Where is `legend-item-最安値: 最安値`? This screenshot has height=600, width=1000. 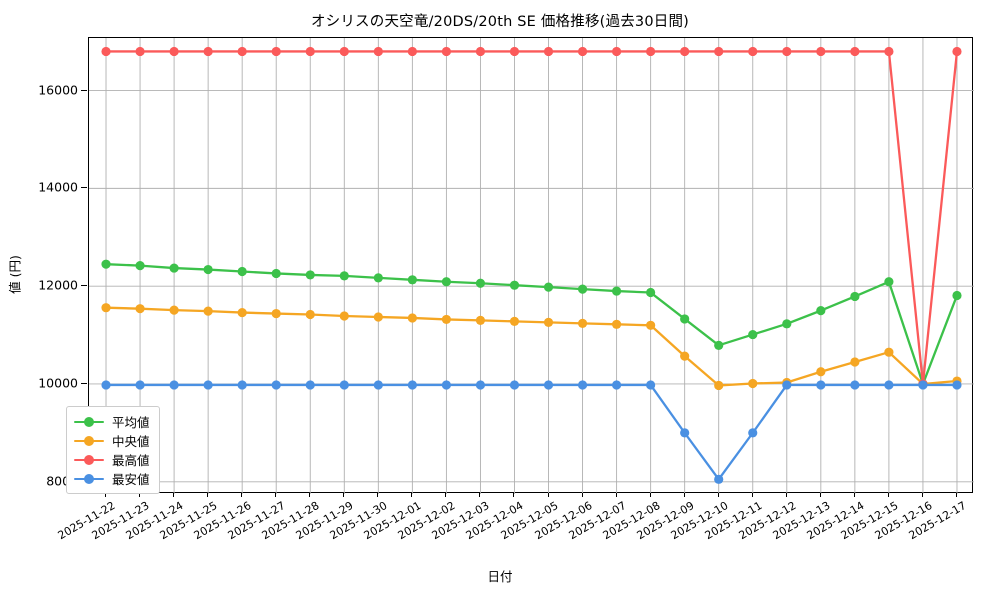
legend-item-最安値: 最安値 is located at coordinates (112, 478).